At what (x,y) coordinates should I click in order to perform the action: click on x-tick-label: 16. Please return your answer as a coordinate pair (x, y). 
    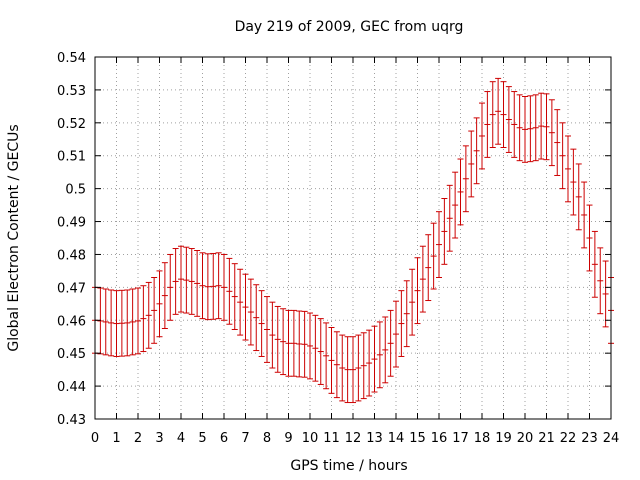
    Looking at the image, I should click on (439, 438).